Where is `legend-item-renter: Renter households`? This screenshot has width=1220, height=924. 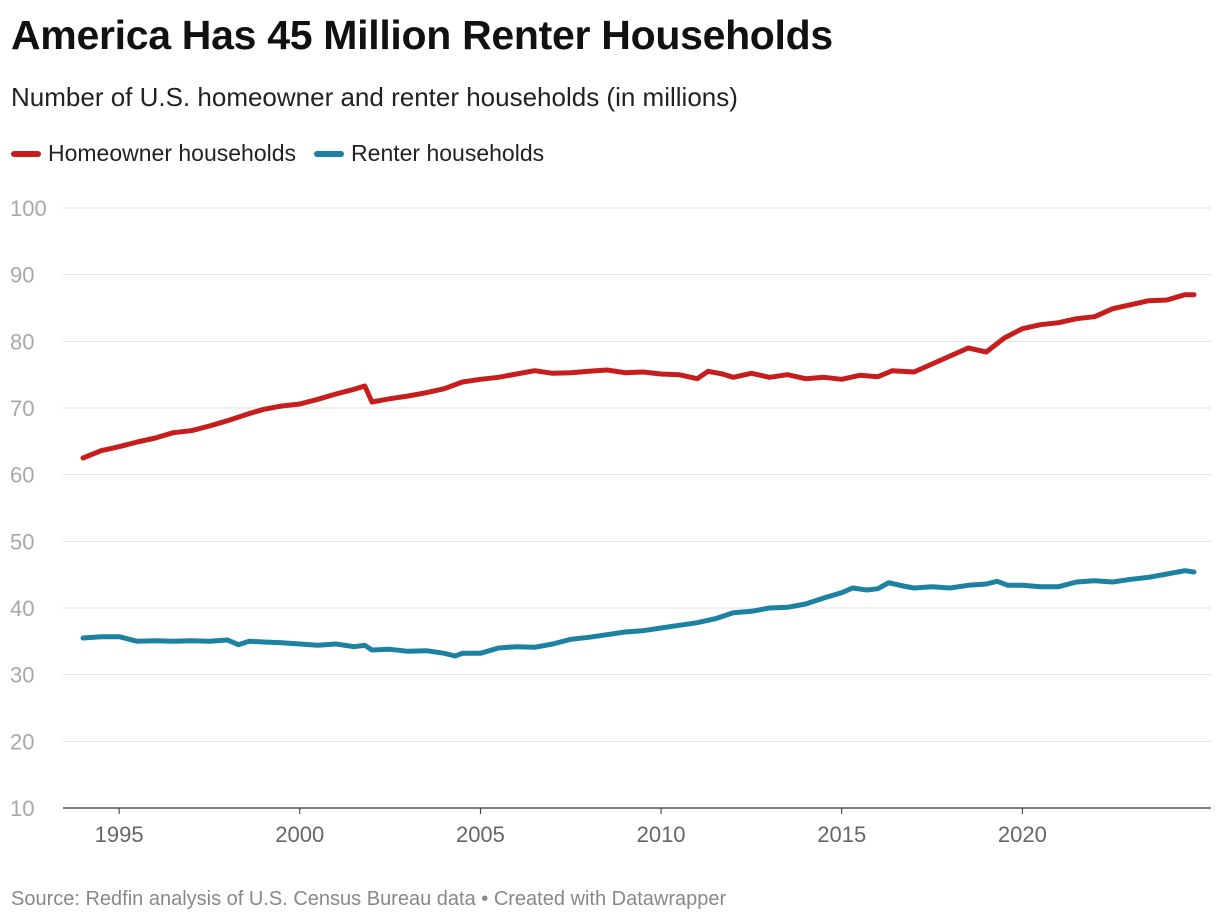 legend-item-renter: Renter households is located at coordinates (429, 153).